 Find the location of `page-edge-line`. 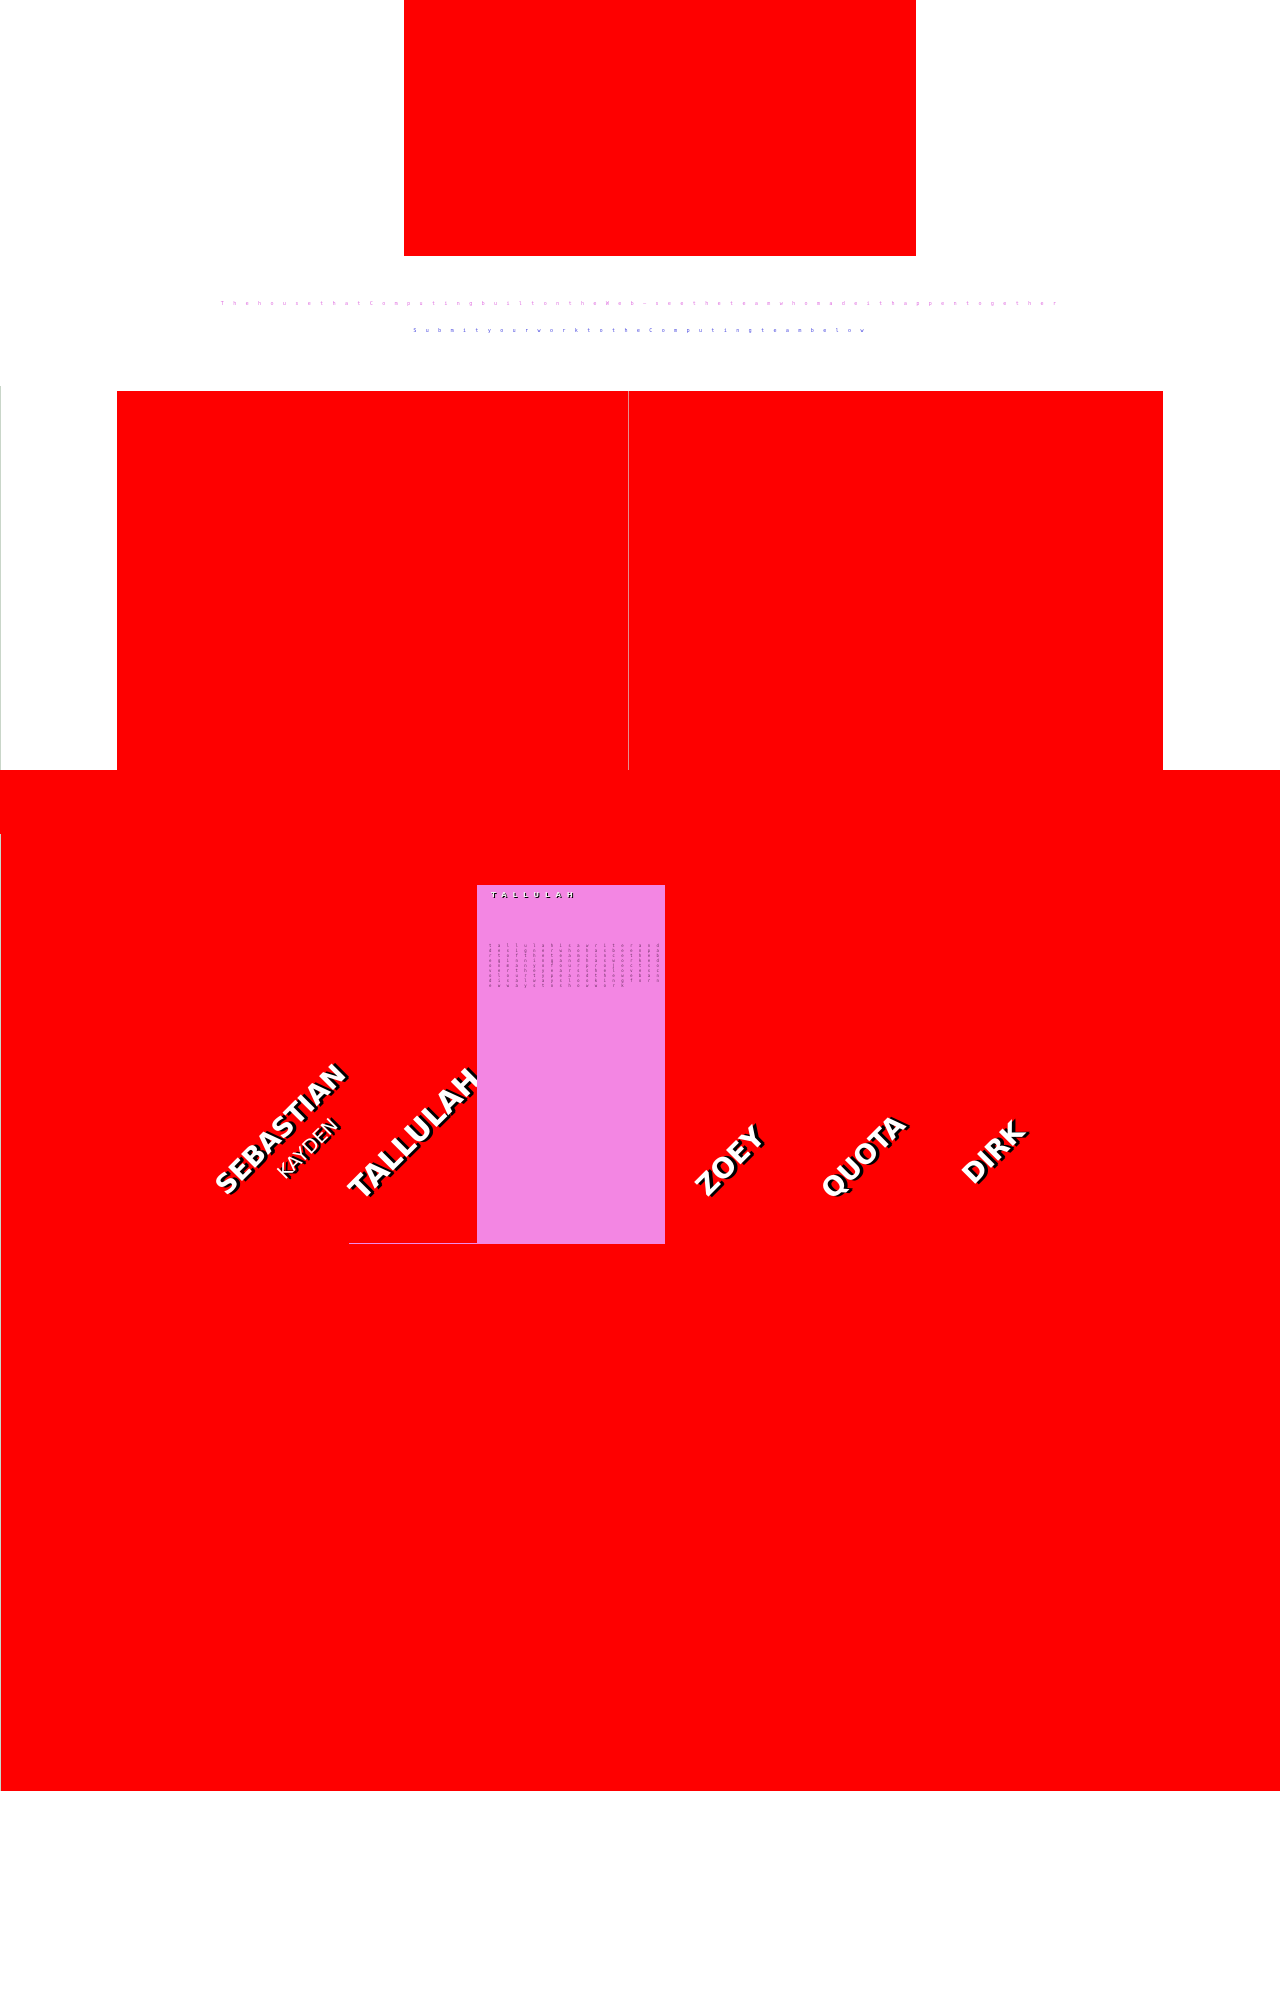

page-edge-line is located at coordinates (0, 1088).